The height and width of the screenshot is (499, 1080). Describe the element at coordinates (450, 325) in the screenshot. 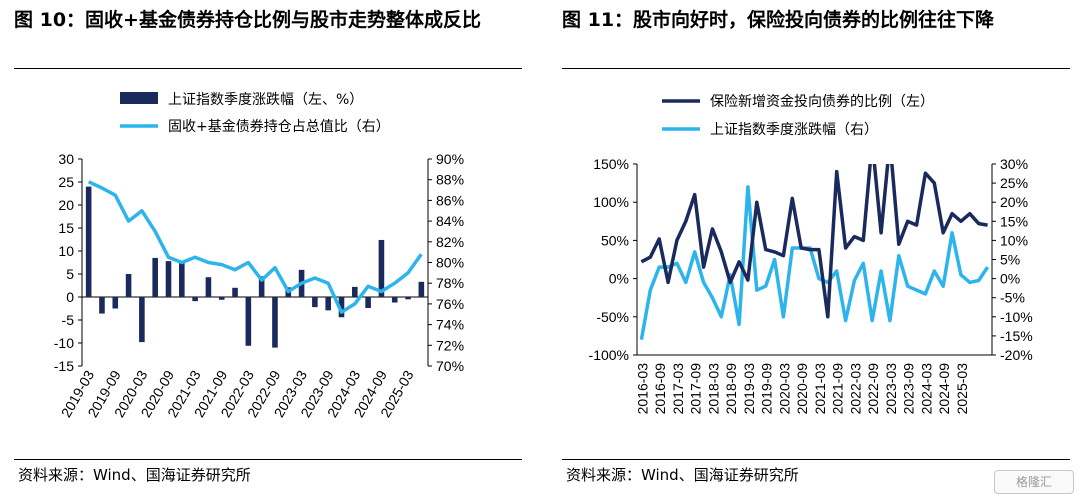

I see `figure-10-right-tick-label: 74%` at that location.